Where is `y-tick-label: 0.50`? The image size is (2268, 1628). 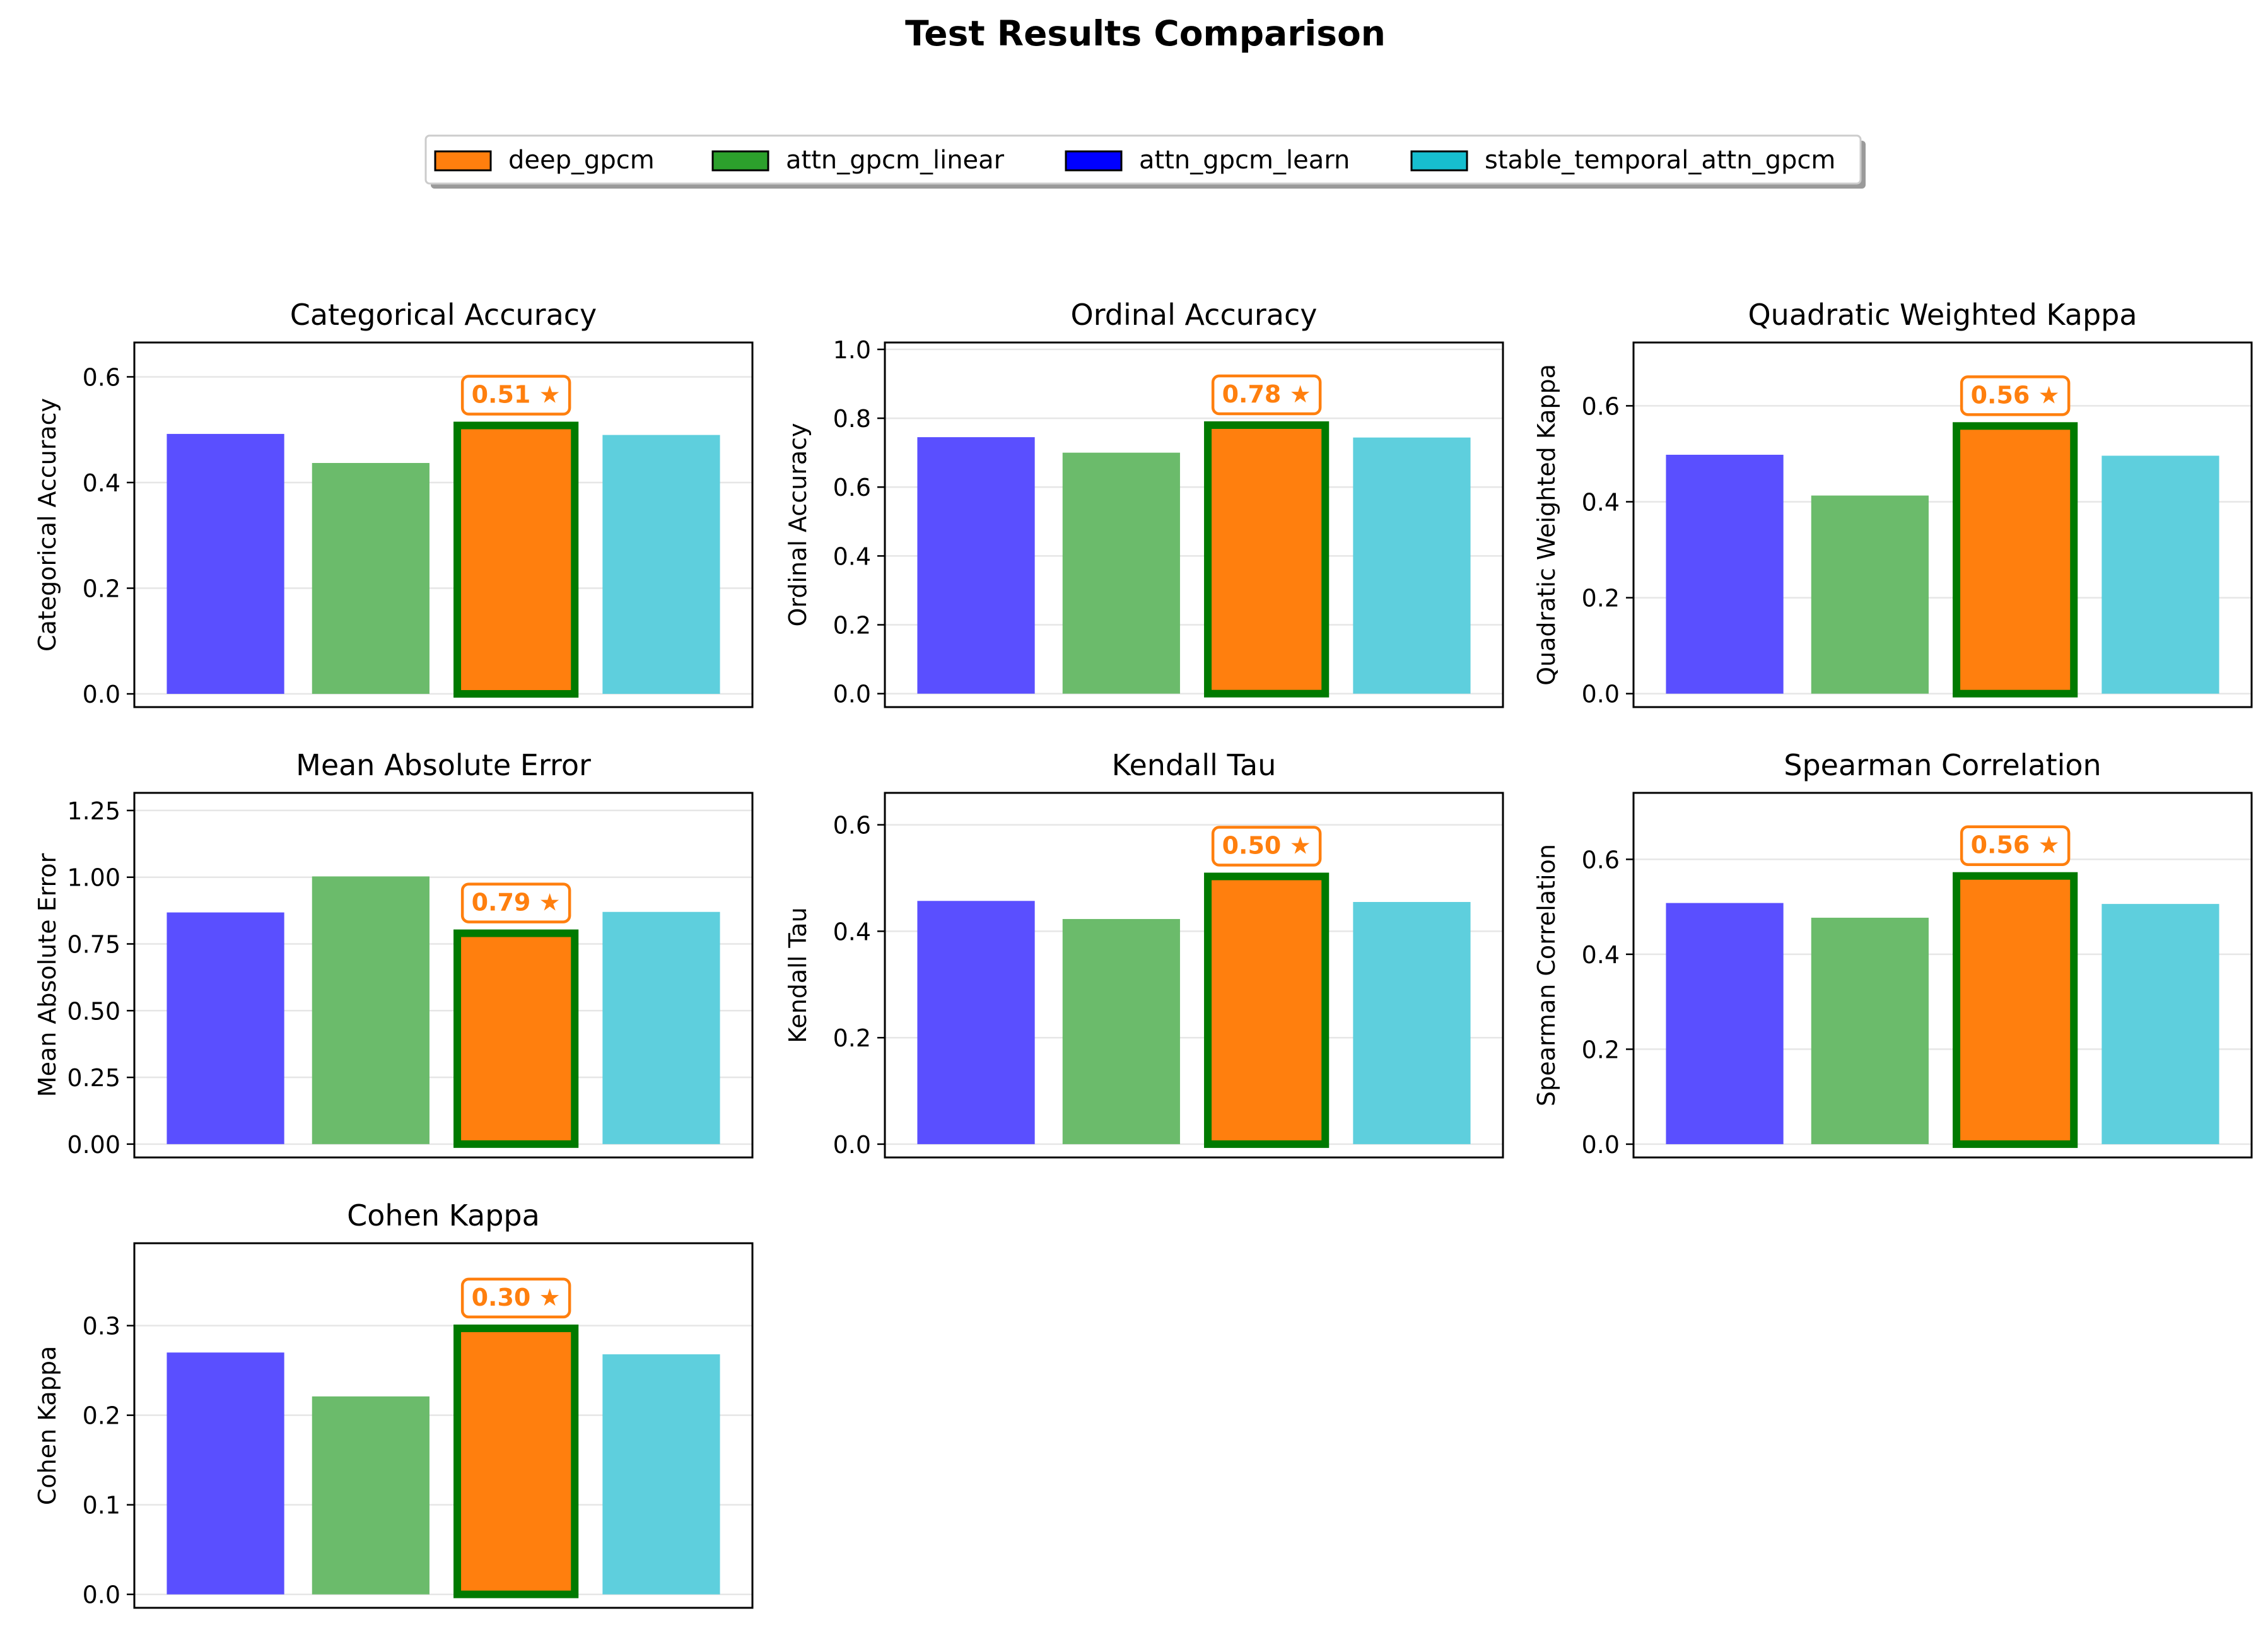
y-tick-label: 0.50 is located at coordinates (93, 1011).